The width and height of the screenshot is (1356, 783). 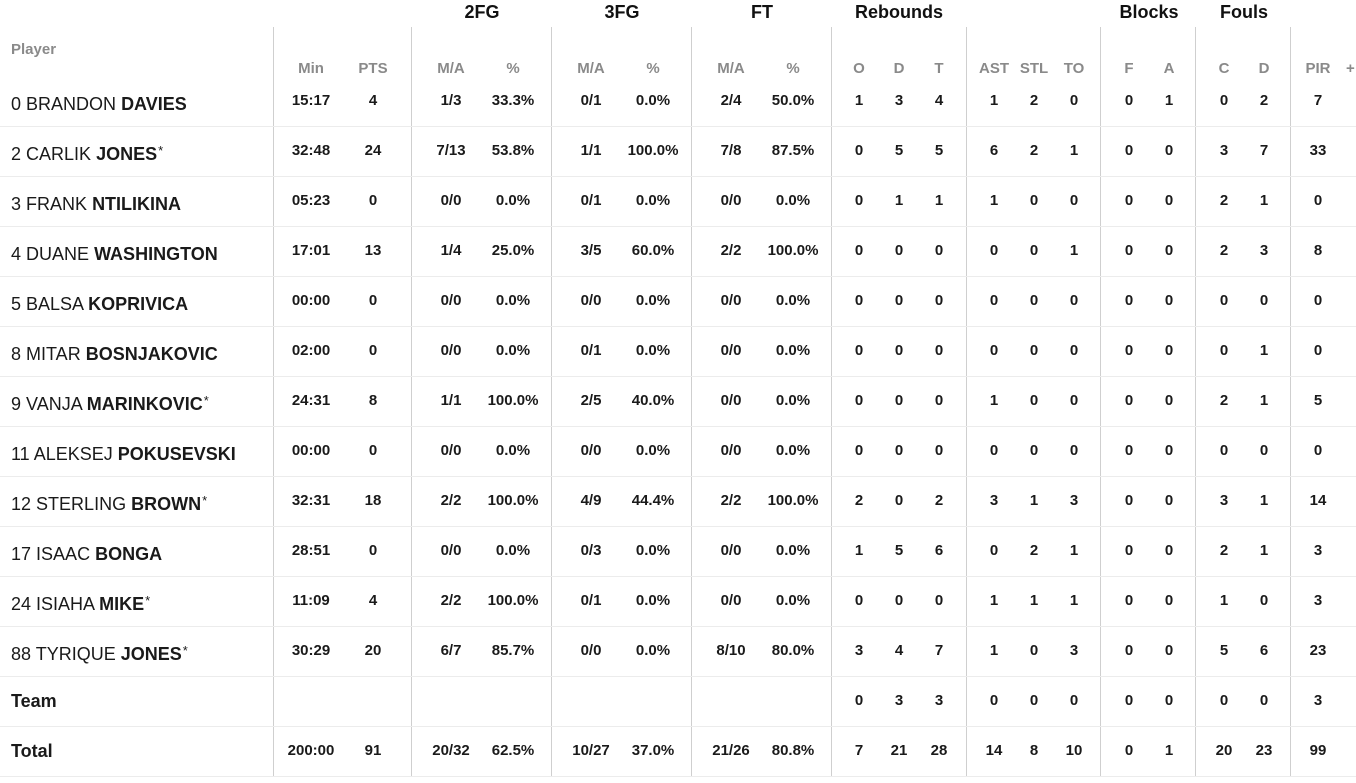 What do you see at coordinates (899, 12) in the screenshot?
I see `group-header-rebounds: Rebounds` at bounding box center [899, 12].